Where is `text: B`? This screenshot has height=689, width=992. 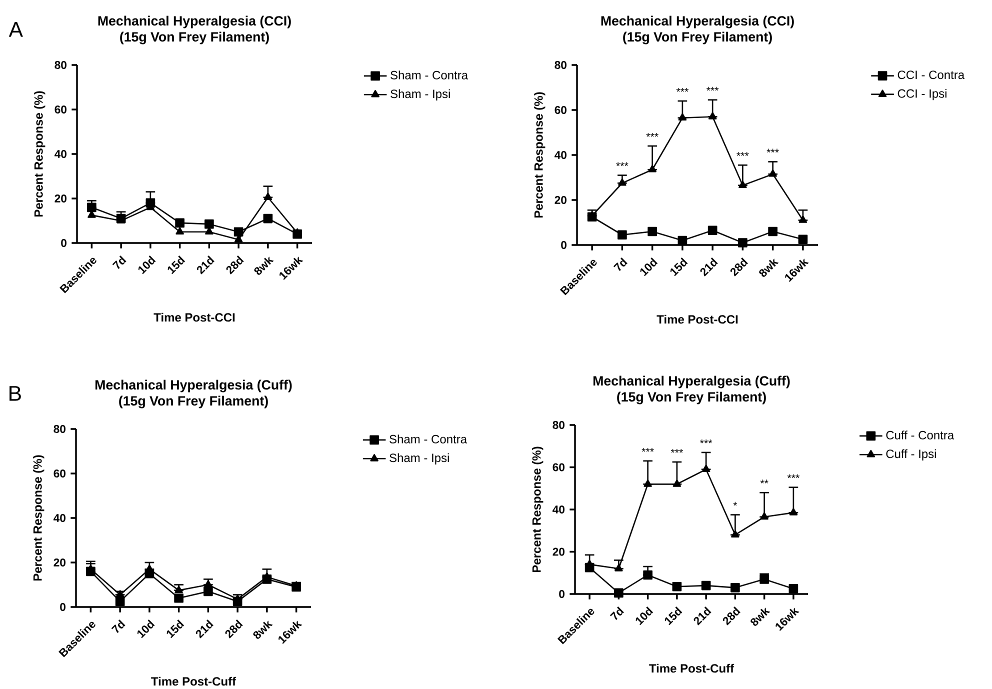
text: B is located at coordinates (15, 393).